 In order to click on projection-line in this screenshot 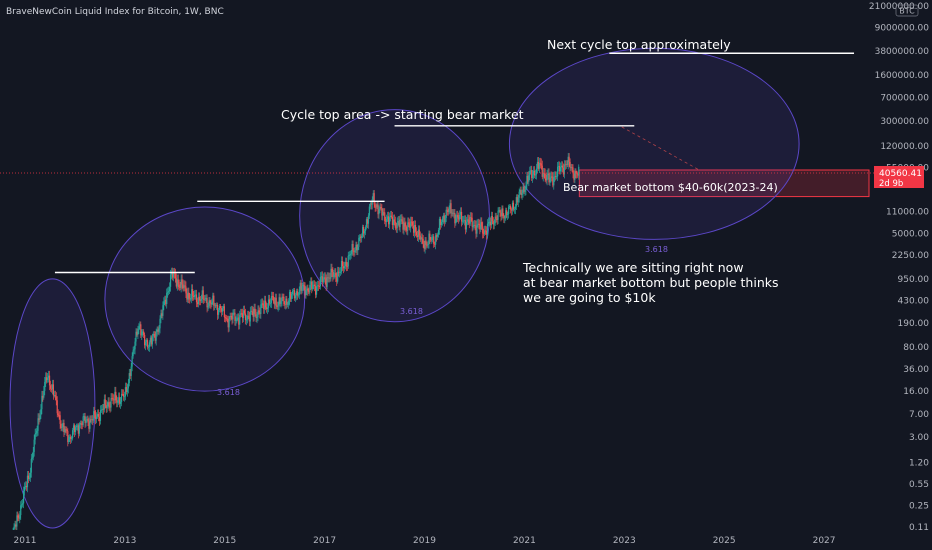, I will do `click(660, 148)`.